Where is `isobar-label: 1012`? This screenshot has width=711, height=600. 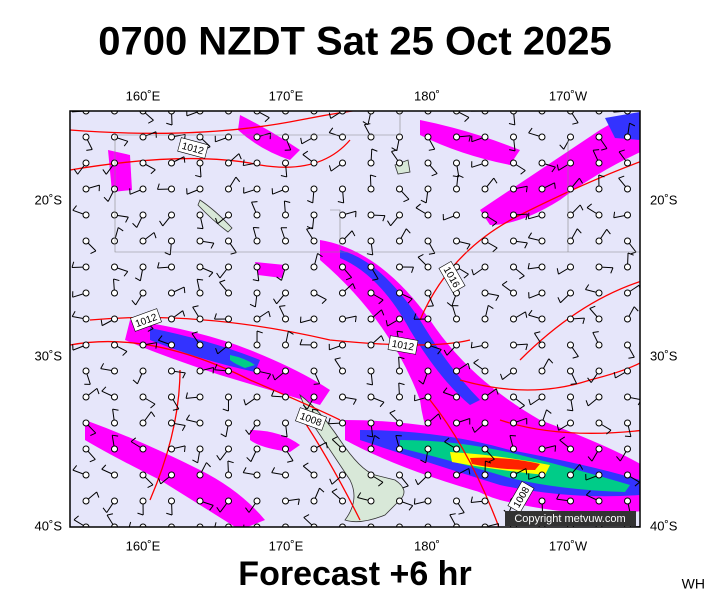
isobar-label: 1012 is located at coordinates (403, 345).